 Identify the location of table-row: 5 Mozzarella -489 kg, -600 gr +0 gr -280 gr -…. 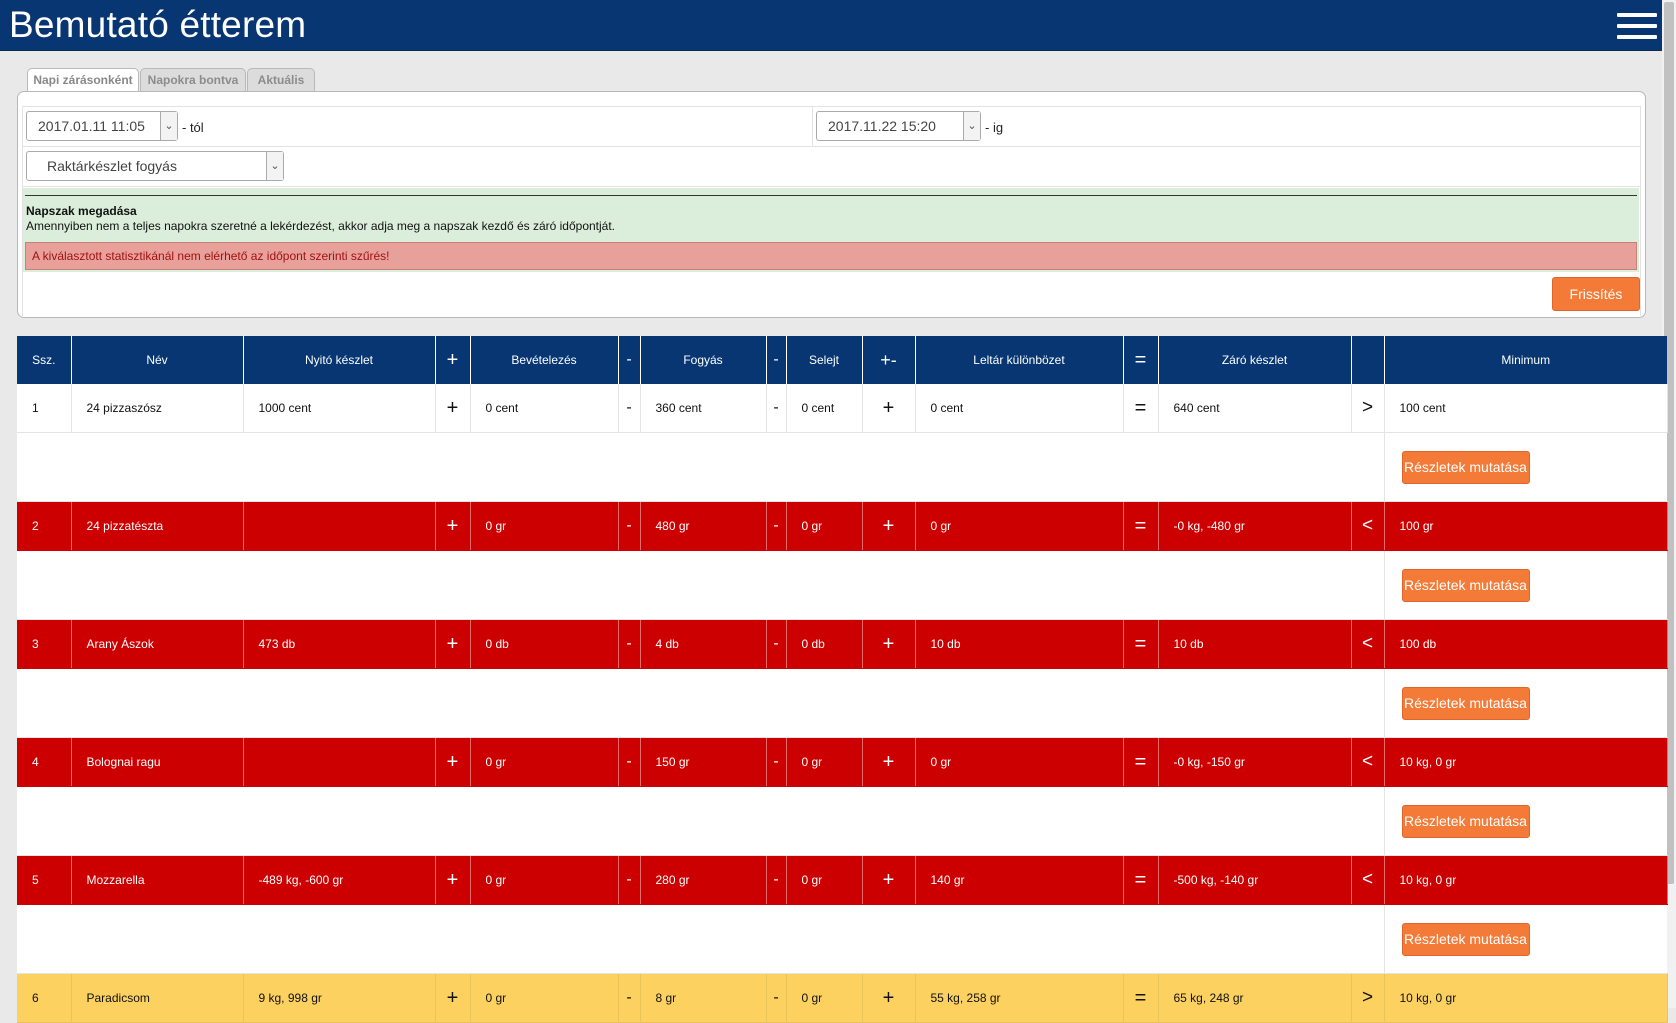
(842, 880).